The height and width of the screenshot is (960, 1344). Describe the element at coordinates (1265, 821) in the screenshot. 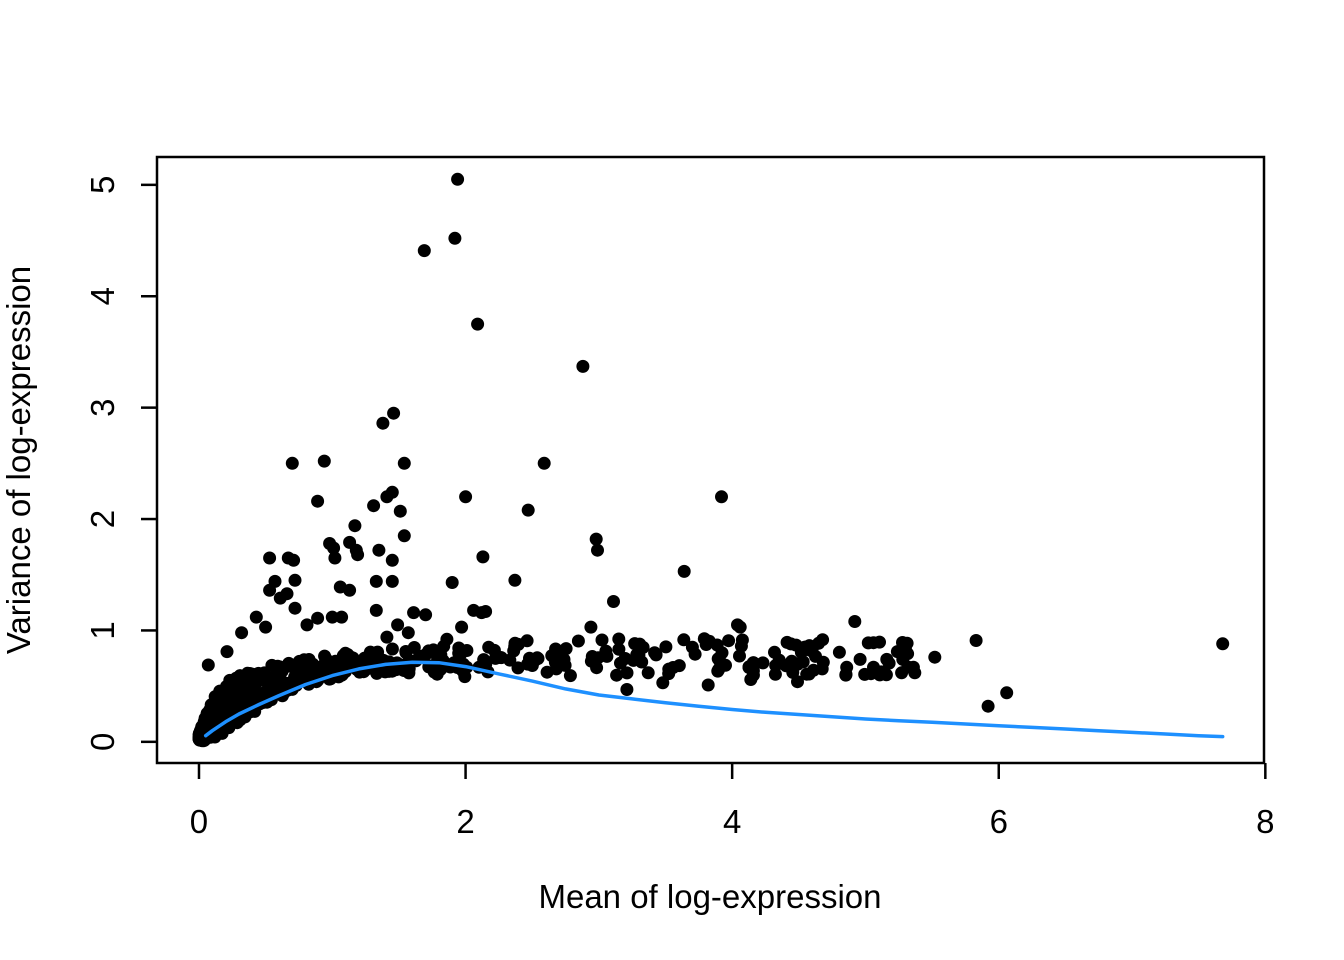

I see `x-tick-label: 8` at that location.